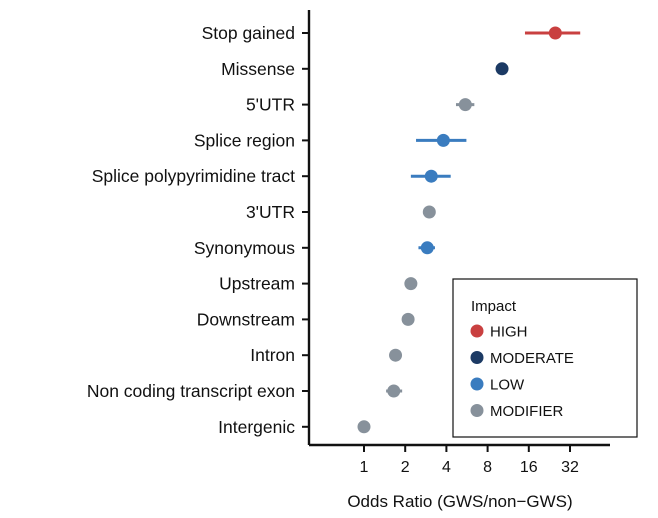 Image resolution: width=658 pixels, height=518 pixels. What do you see at coordinates (270, 212) in the screenshot?
I see `y-tick-label: 3'UTR` at bounding box center [270, 212].